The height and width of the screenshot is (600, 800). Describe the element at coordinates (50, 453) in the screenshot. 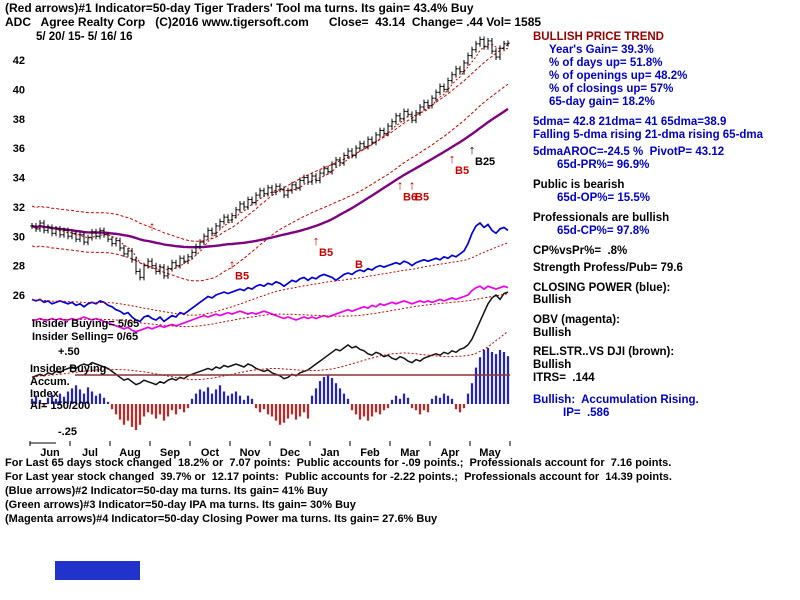

I see `svg-text: Jun` at that location.